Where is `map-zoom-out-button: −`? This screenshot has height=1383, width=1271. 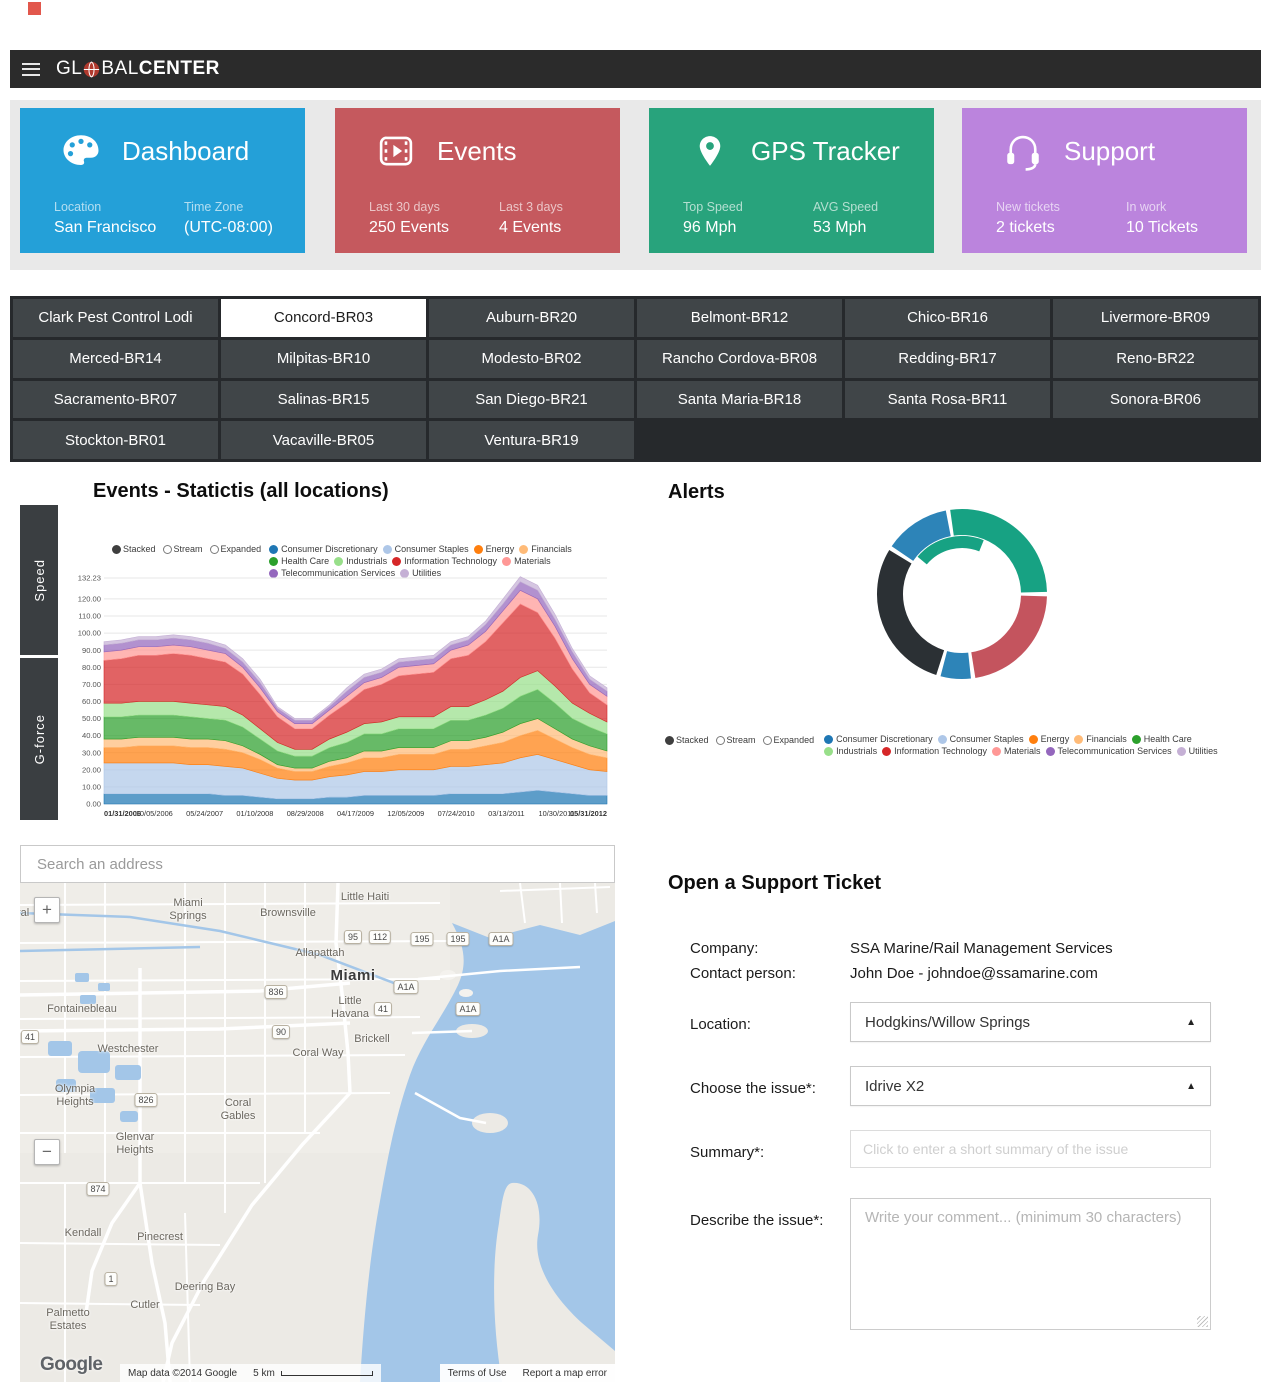
map-zoom-out-button: − is located at coordinates (47, 1152).